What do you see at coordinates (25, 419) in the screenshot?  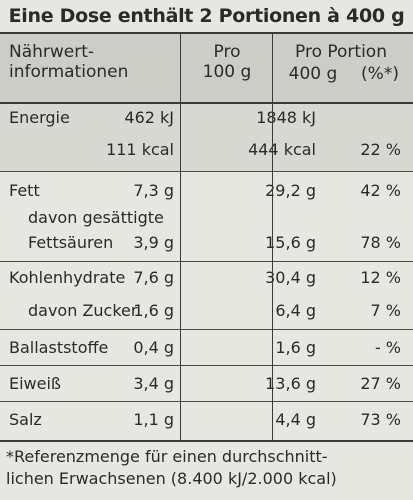 I see `row-label: Salz` at bounding box center [25, 419].